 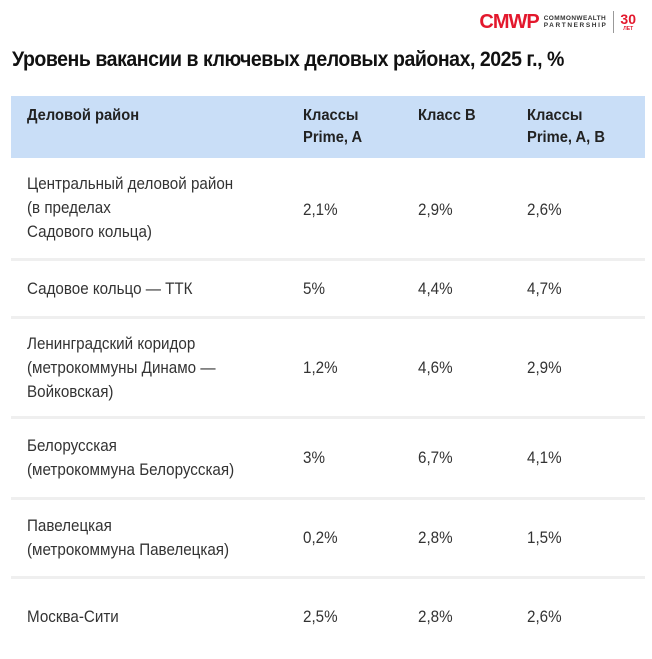 What do you see at coordinates (314, 289) in the screenshot?
I see `value-prime-a: 5%` at bounding box center [314, 289].